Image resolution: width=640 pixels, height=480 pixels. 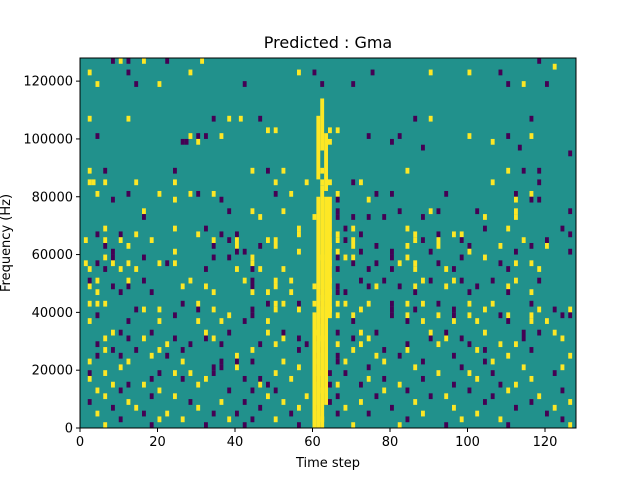 What do you see at coordinates (51, 256) in the screenshot?
I see `y-axis: 0 20000 40000 60000 80000 100000 120000` at bounding box center [51, 256].